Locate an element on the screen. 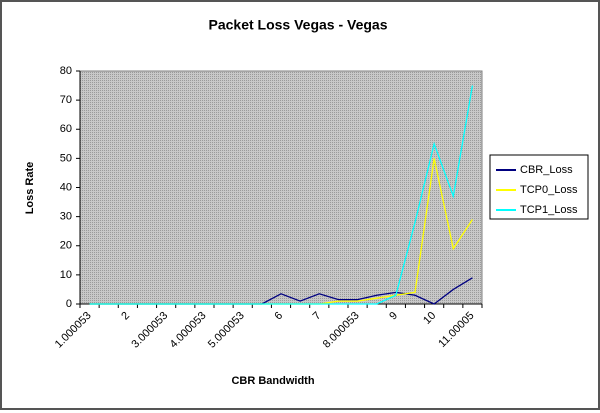 This screenshot has width=600, height=413. legend-label: TCP0_Loss is located at coordinates (549, 190).